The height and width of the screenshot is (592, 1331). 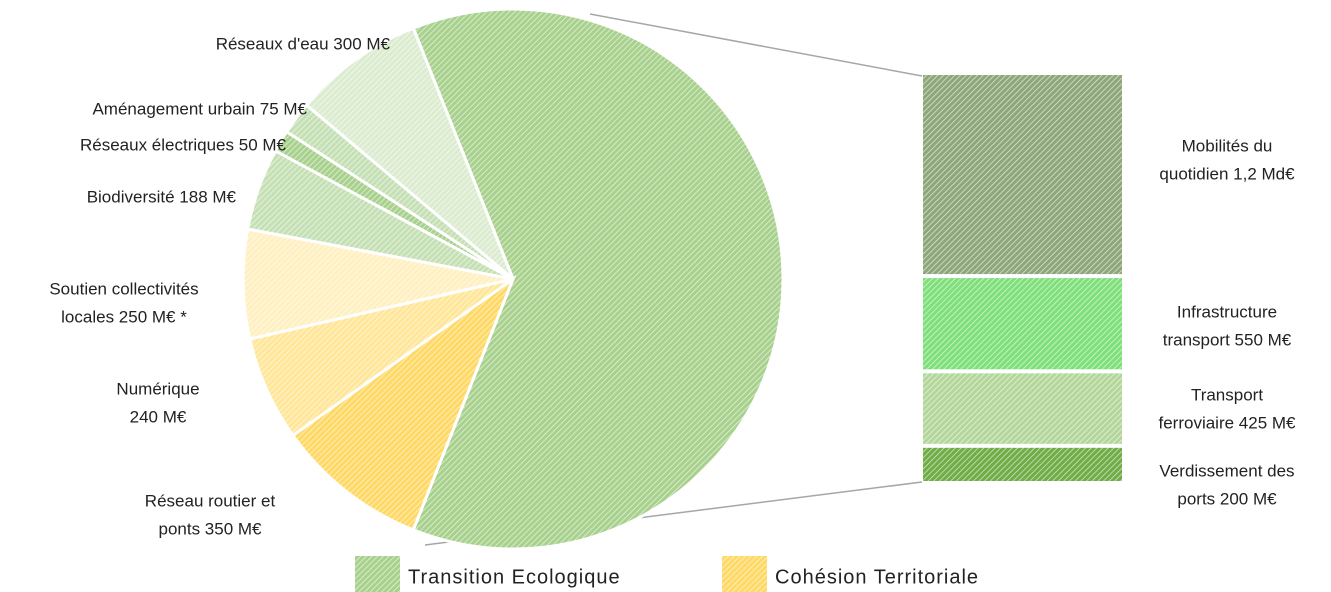 What do you see at coordinates (158, 416) in the screenshot?
I see `slice-label: 240 M€` at bounding box center [158, 416].